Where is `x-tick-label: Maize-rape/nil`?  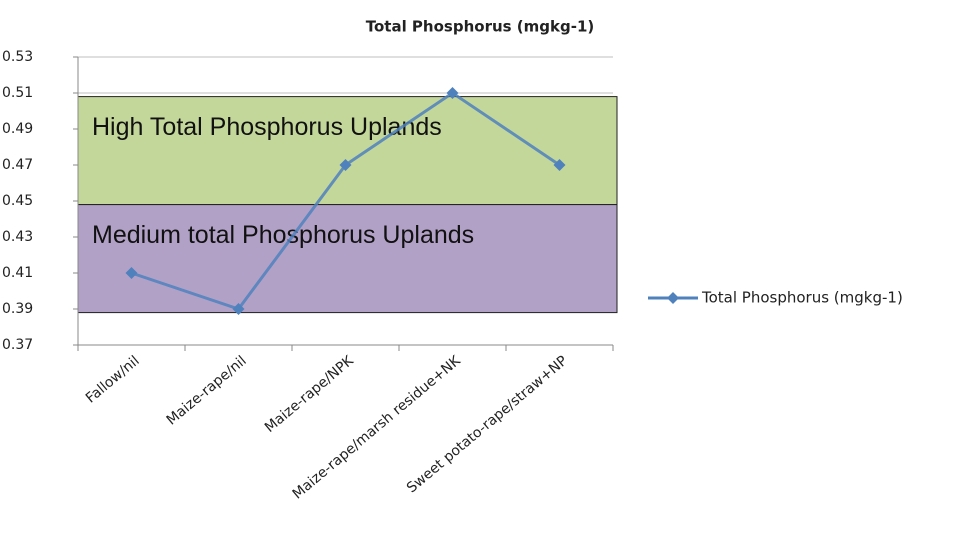
x-tick-label: Maize-rape/nil is located at coordinates (207, 391).